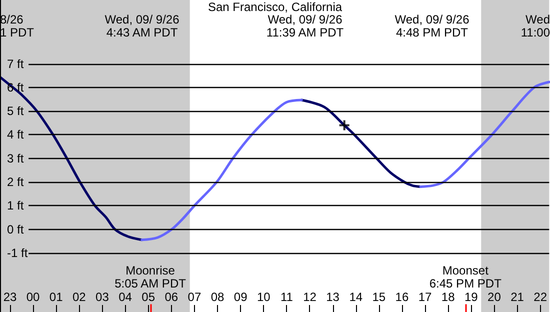  What do you see at coordinates (15, 158) in the screenshot?
I see `y-tick-label: 3 ft` at bounding box center [15, 158].